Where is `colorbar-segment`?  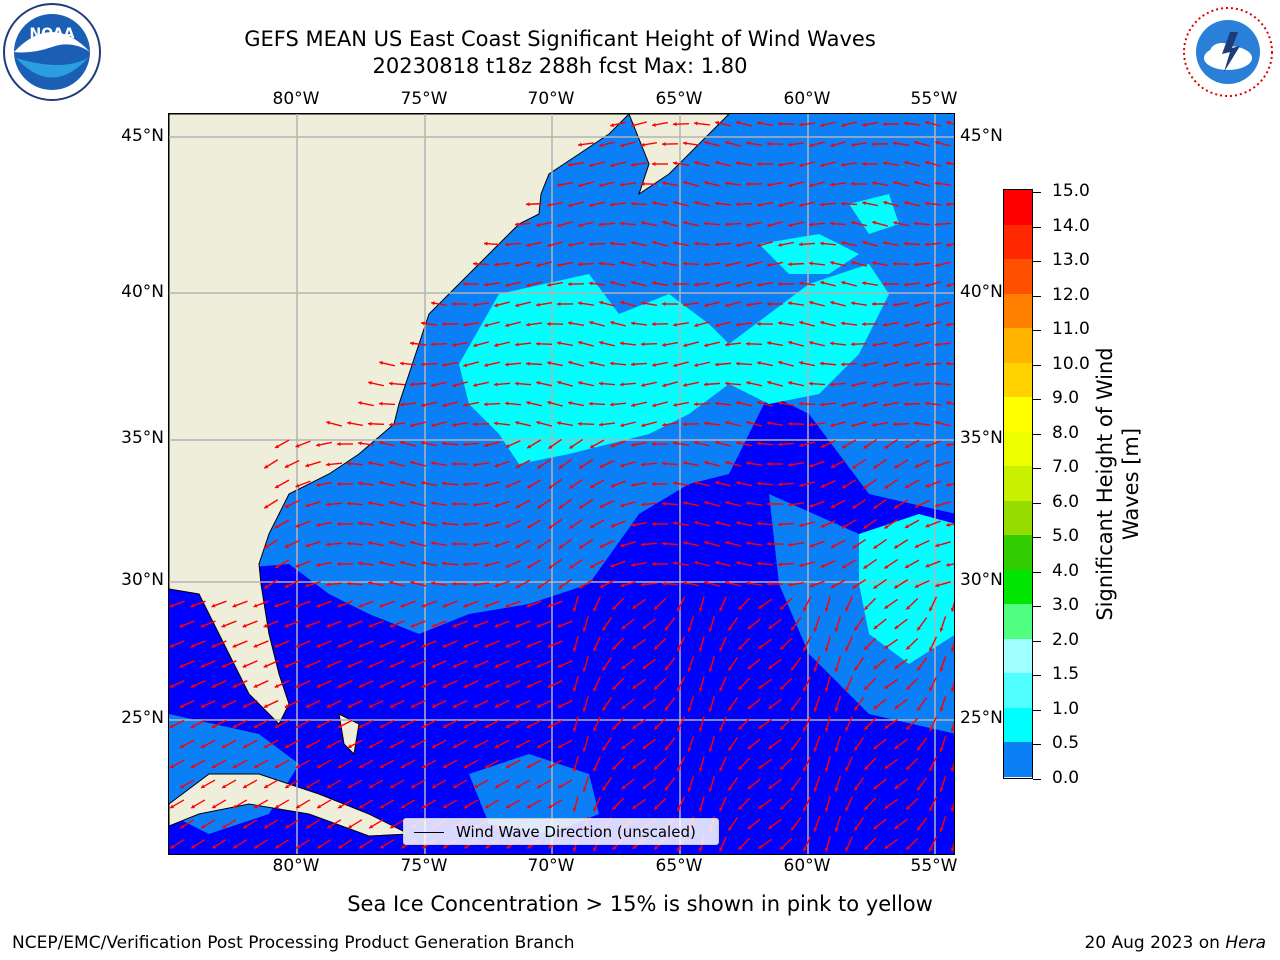 colorbar-segment is located at coordinates (1018, 552).